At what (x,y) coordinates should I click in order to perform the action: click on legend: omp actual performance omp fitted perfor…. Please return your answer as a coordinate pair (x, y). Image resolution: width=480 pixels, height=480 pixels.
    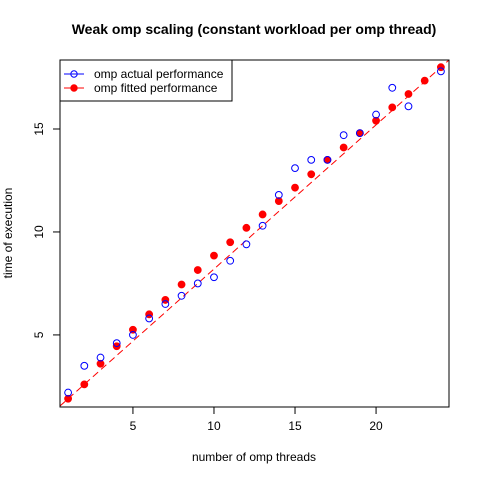
    Looking at the image, I should click on (146, 80).